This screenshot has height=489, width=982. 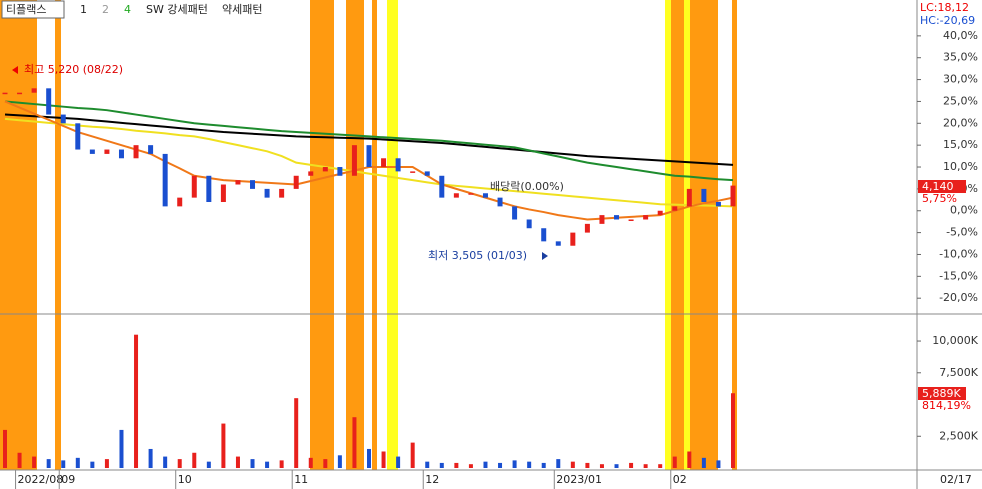 I want to click on legend-item: 1, so click(x=83, y=9).